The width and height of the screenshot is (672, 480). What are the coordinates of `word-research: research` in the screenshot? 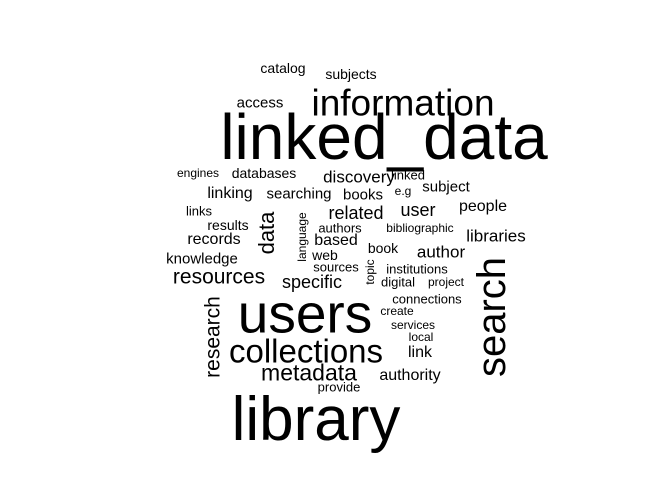 It's located at (213, 337).